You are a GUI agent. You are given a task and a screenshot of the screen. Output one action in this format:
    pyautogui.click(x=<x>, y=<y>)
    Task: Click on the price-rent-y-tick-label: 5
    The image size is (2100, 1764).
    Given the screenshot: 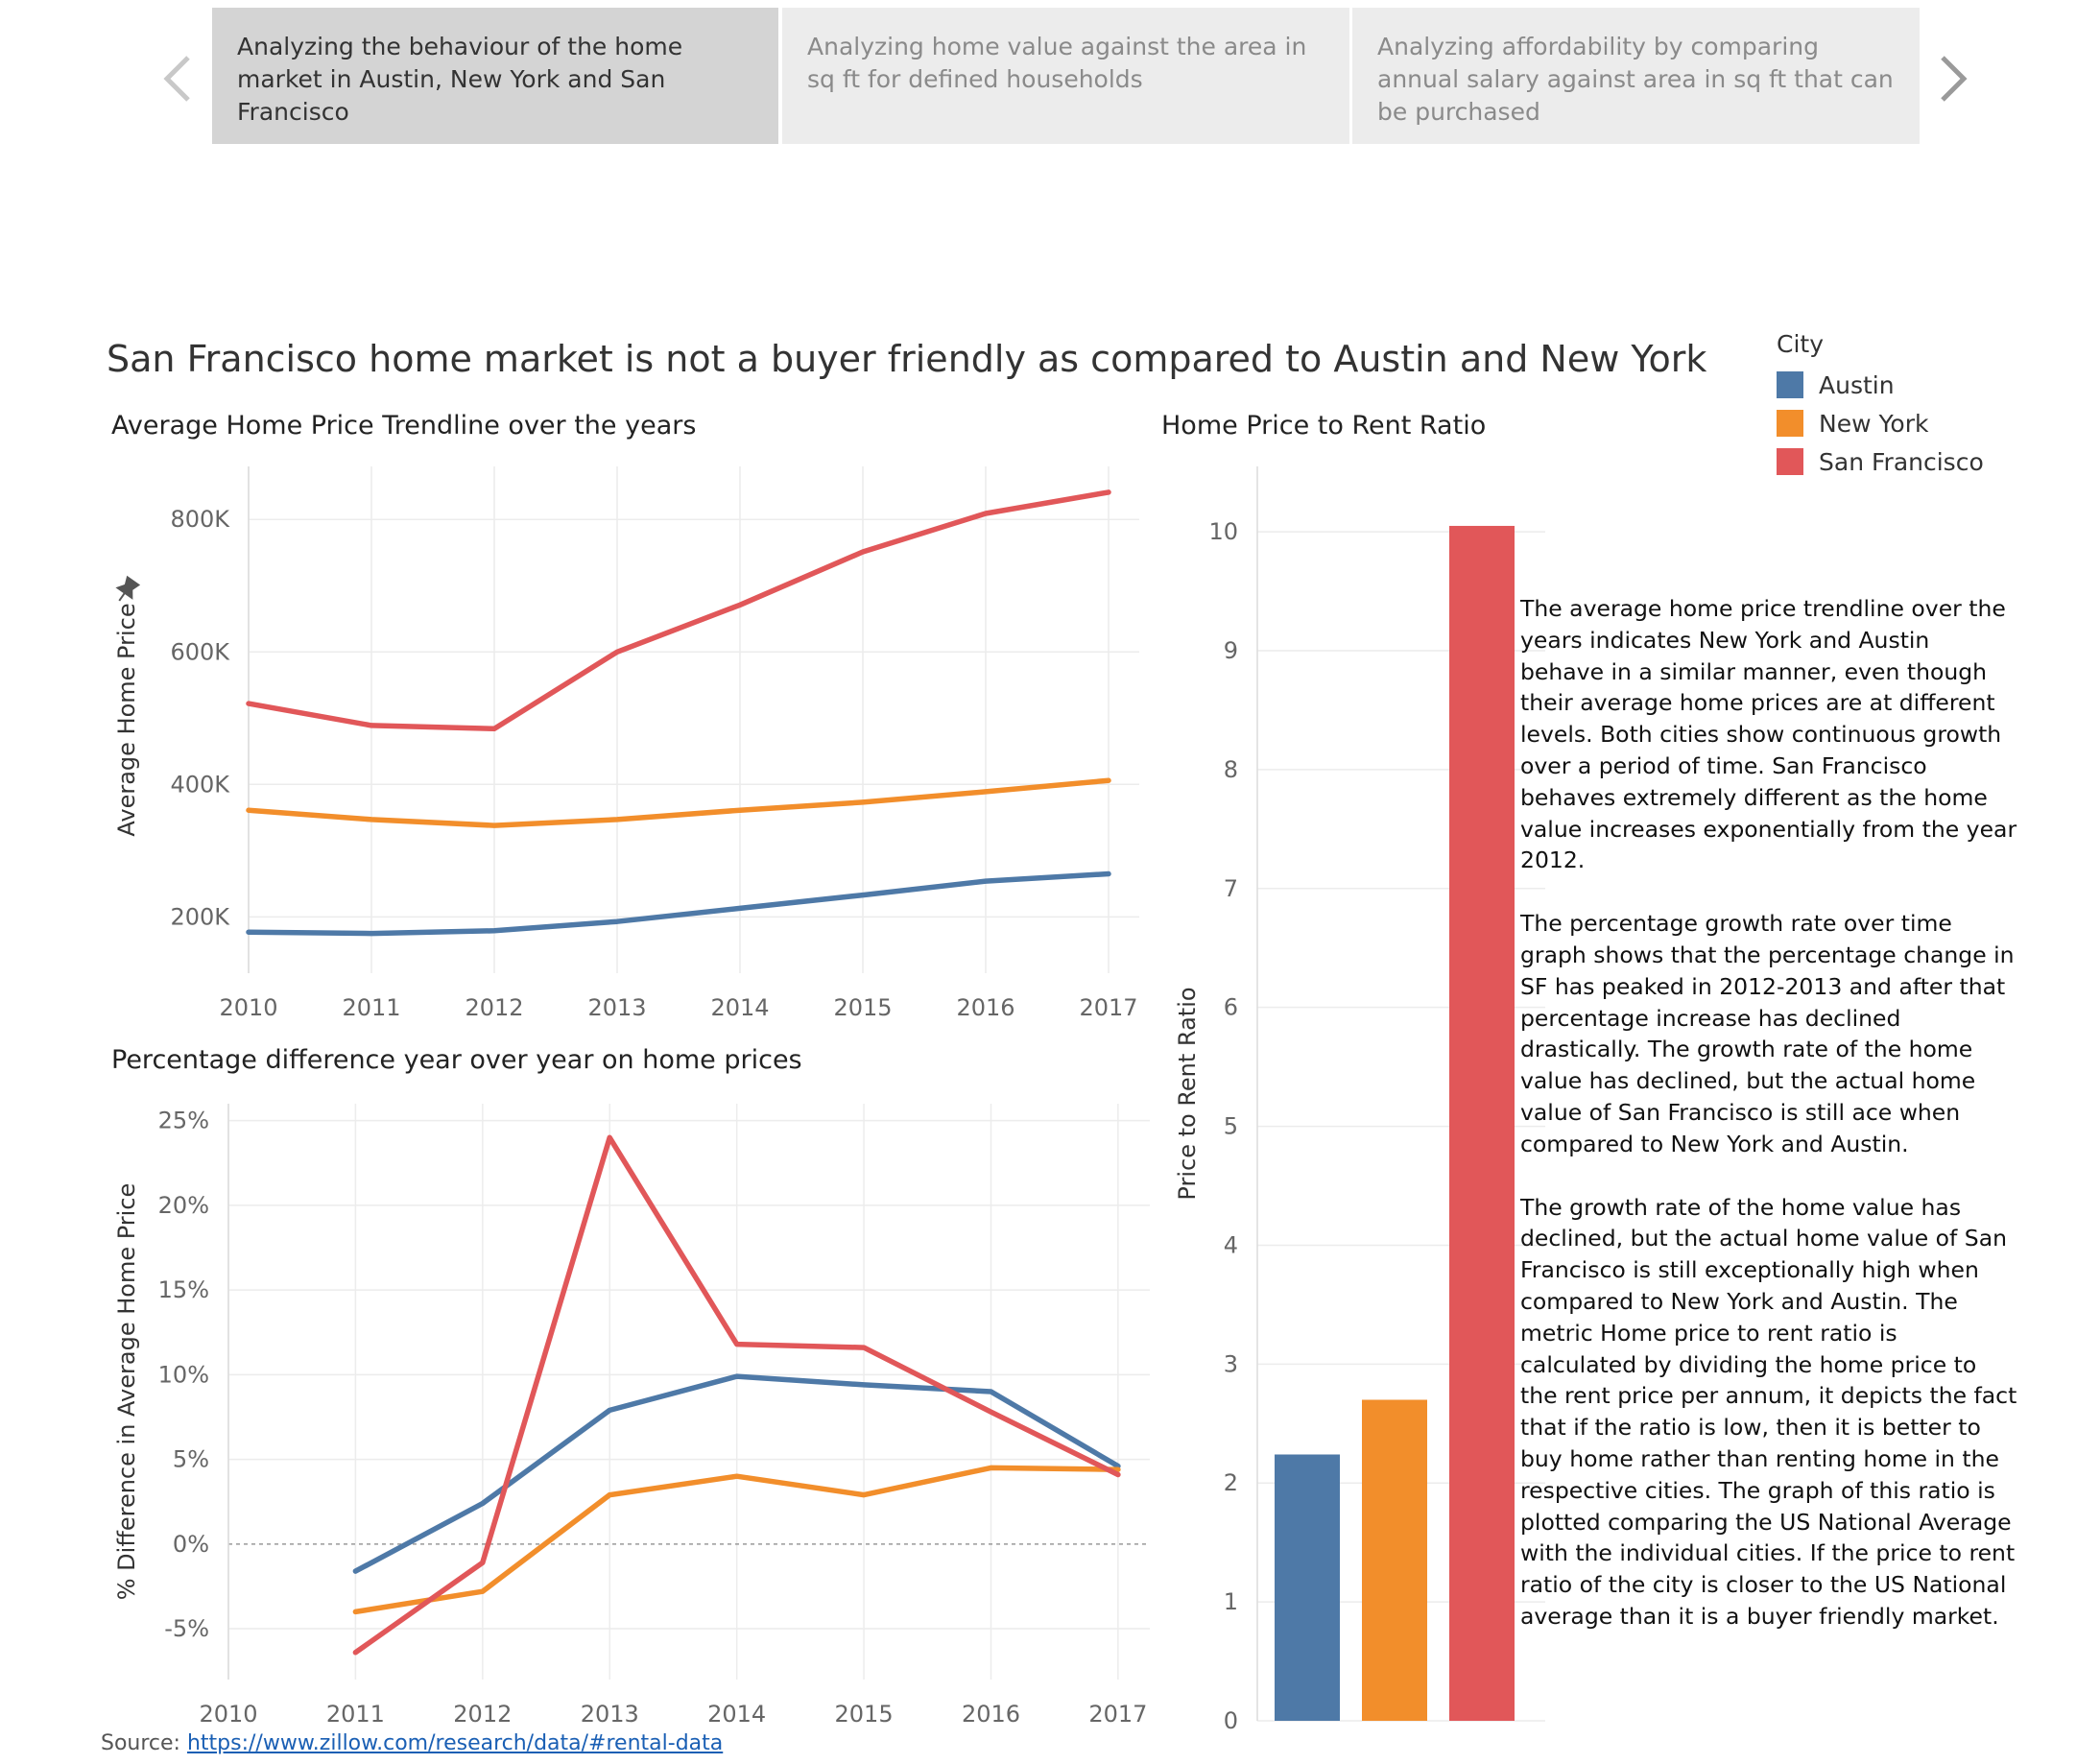 What is the action you would take?
    pyautogui.click(x=1231, y=1126)
    